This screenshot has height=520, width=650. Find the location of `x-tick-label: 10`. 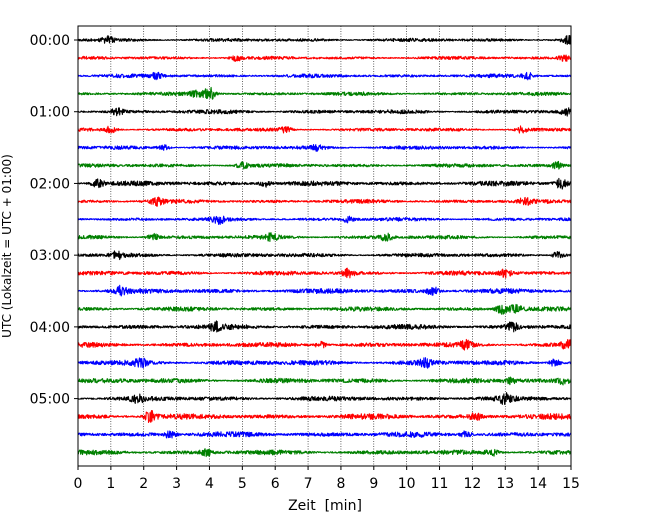

x-tick-label: 10 is located at coordinates (407, 484).